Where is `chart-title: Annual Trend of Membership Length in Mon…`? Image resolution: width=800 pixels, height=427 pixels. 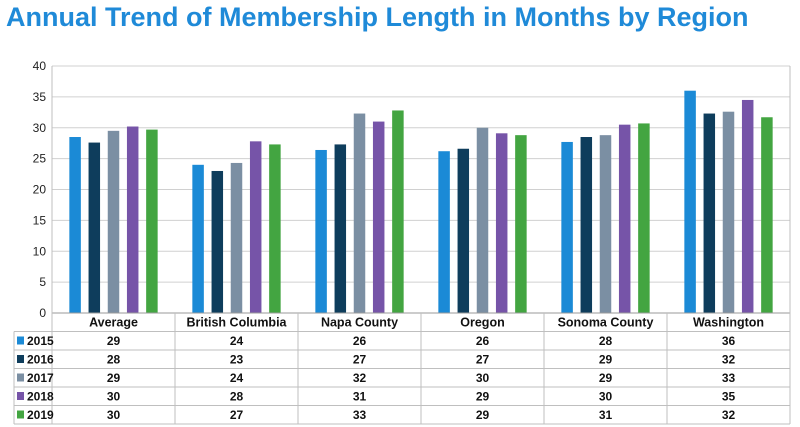 chart-title: Annual Trend of Membership Length in Mon… is located at coordinates (377, 17).